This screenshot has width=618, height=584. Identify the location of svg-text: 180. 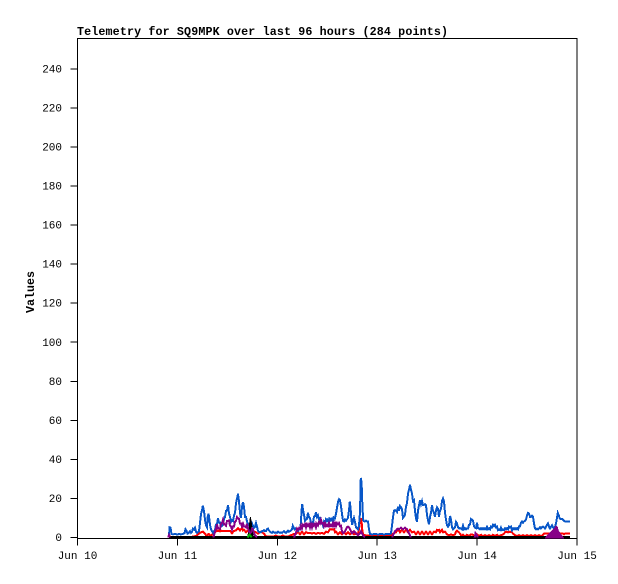
(52, 188).